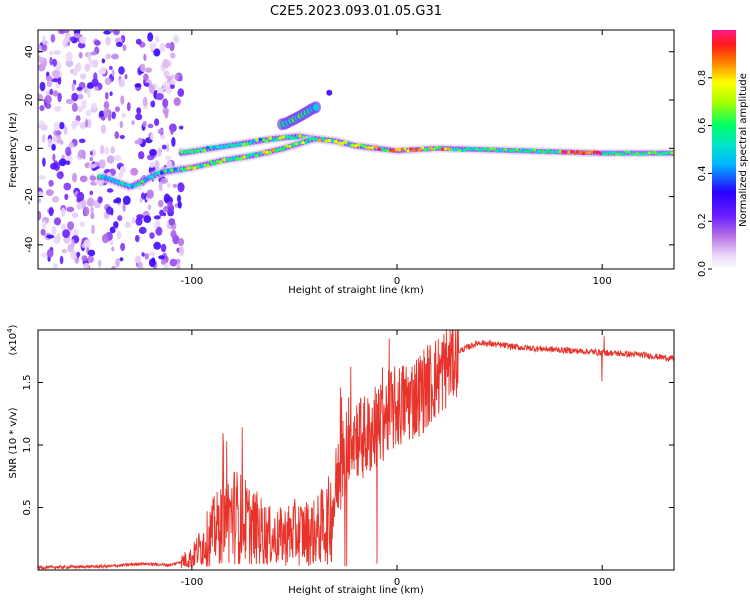 The width and height of the screenshot is (750, 600). What do you see at coordinates (13, 326) in the screenshot?
I see `snr-multiplier-close: )` at bounding box center [13, 326].